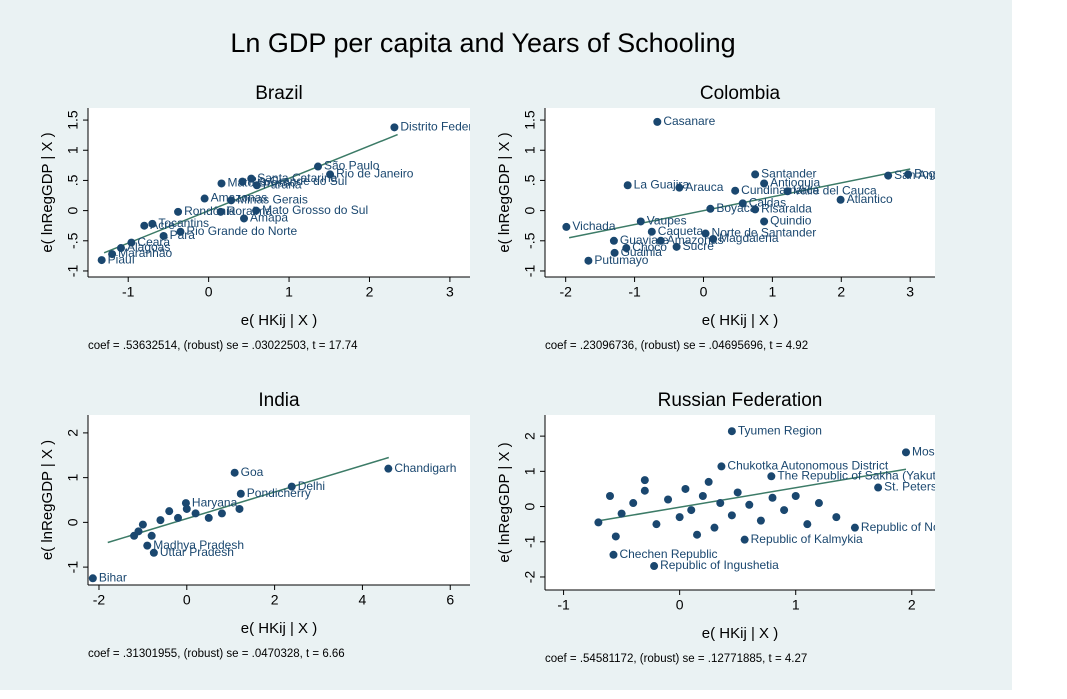 This screenshot has height=699, width=1067. I want to click on y-tick-label: -.5, so click(73, 240).